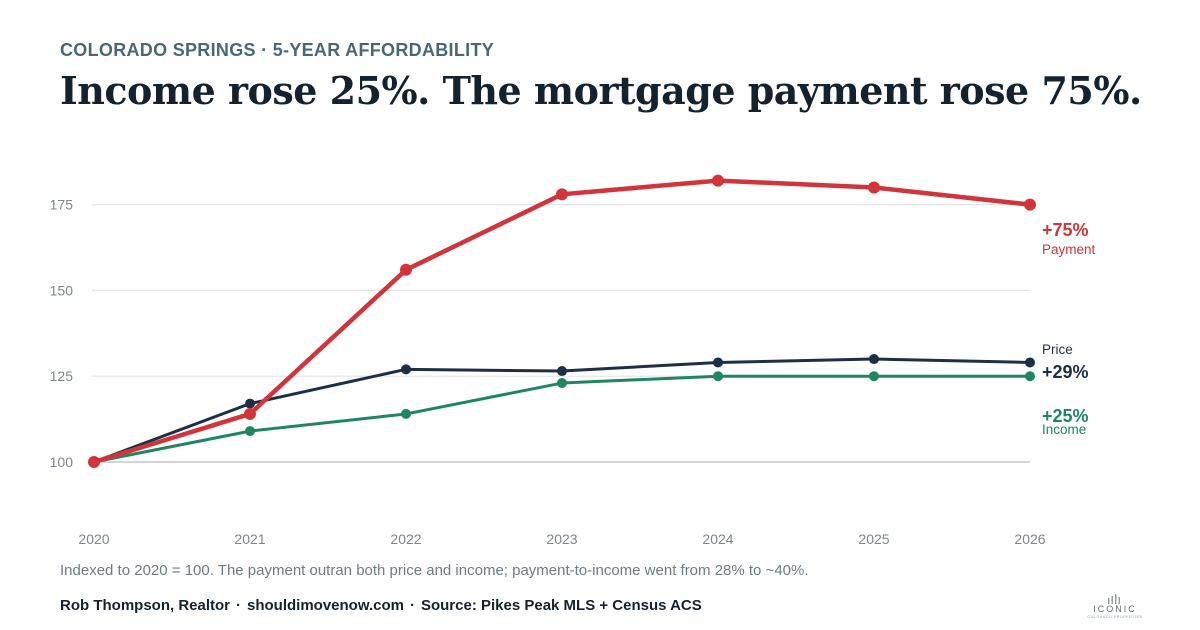 The image size is (1200, 630). What do you see at coordinates (1030, 204) in the screenshot?
I see `data-point-payment-2026` at bounding box center [1030, 204].